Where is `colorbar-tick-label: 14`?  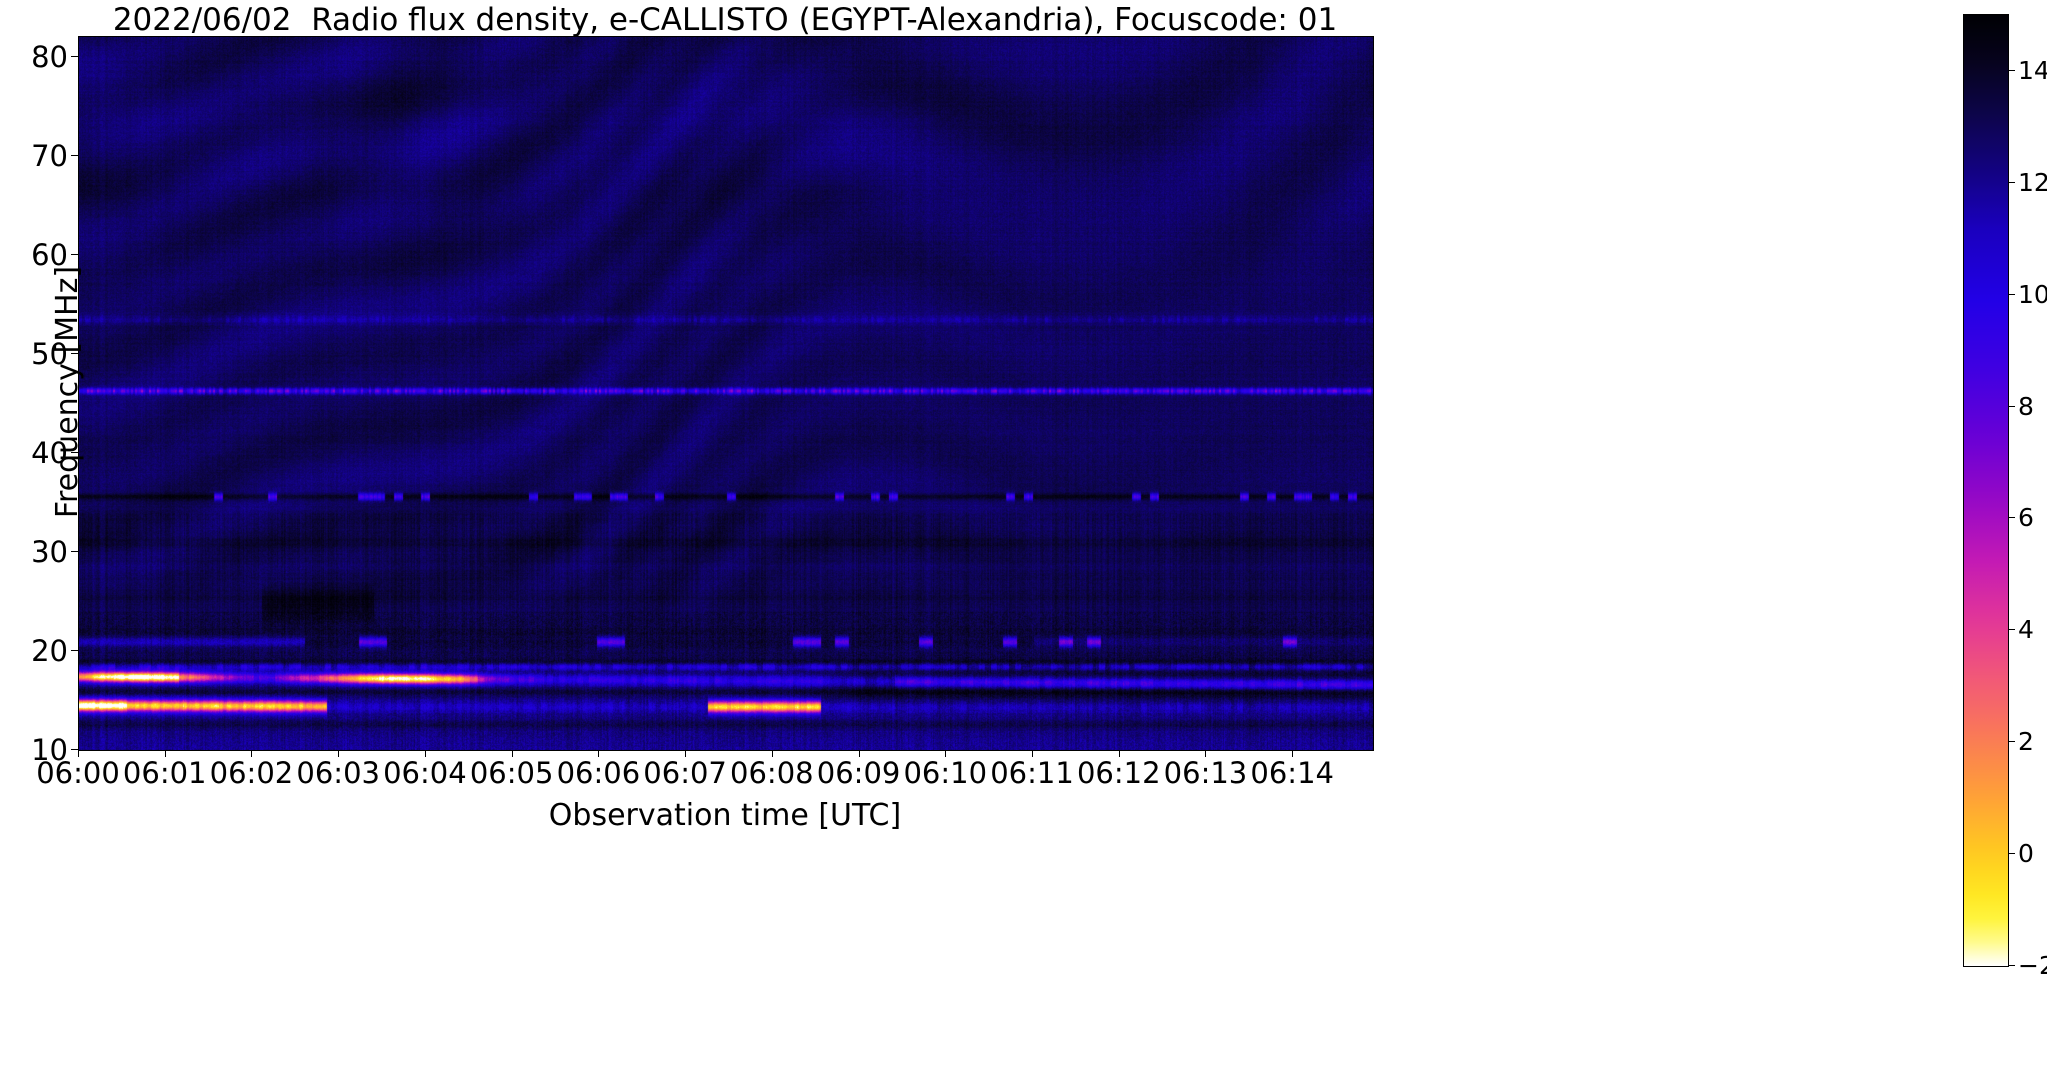
colorbar-tick-label: 14 is located at coordinates (2032, 70).